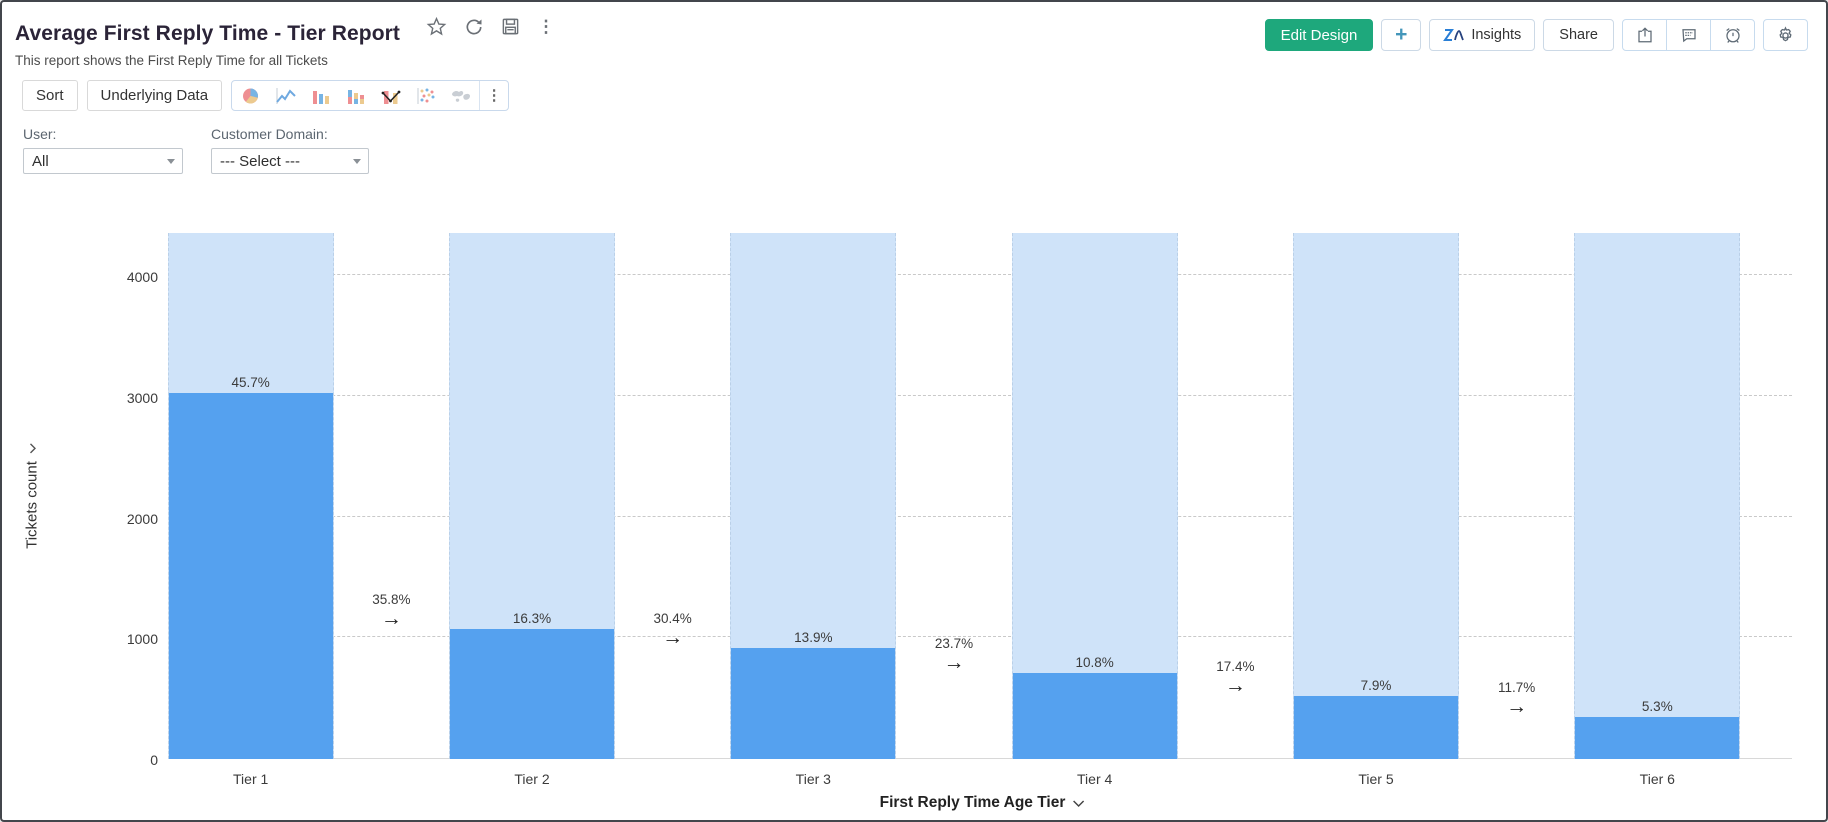  Describe the element at coordinates (494, 95) in the screenshot. I see `more-chart-types-icon: ⋮` at that location.